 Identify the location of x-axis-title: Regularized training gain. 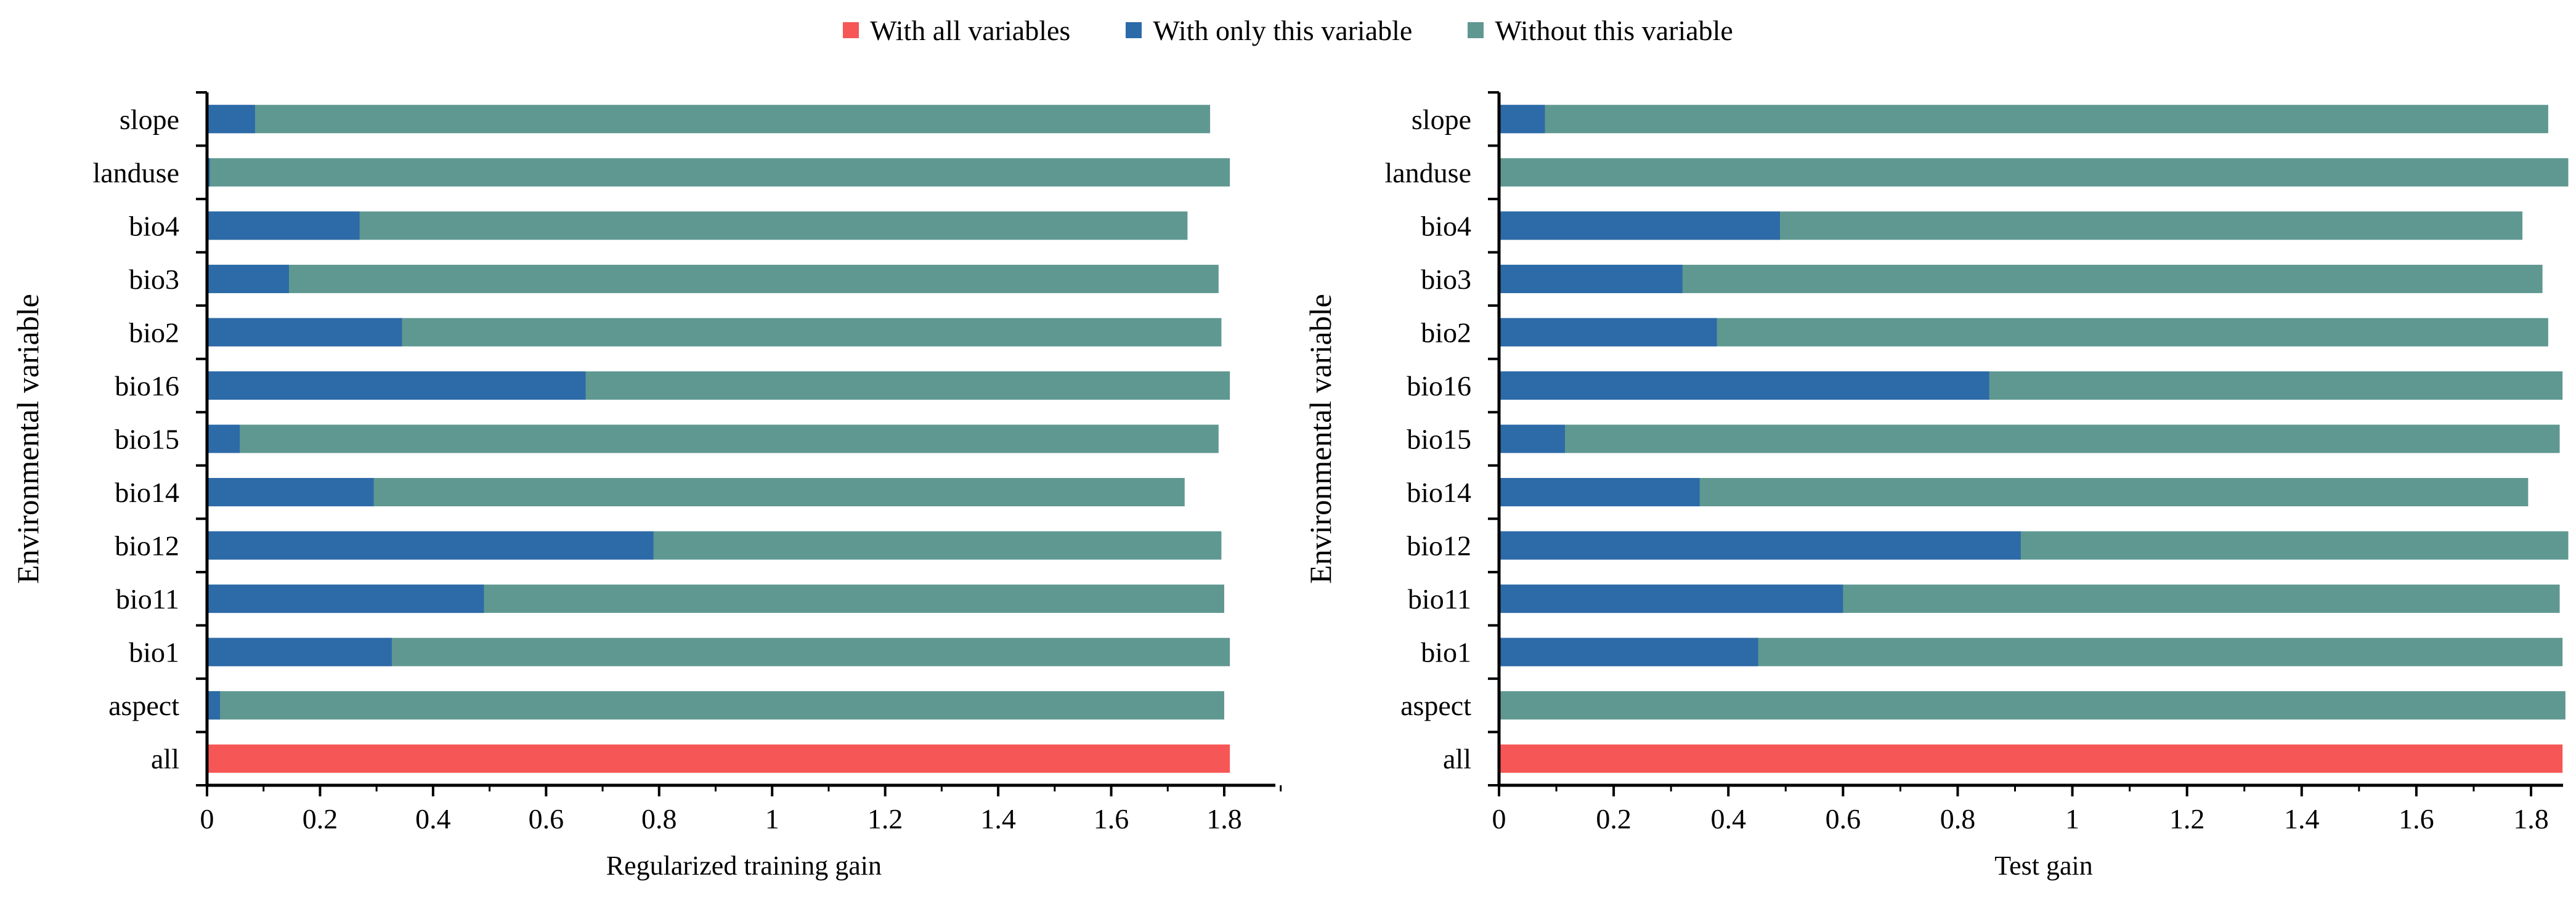
(744, 866).